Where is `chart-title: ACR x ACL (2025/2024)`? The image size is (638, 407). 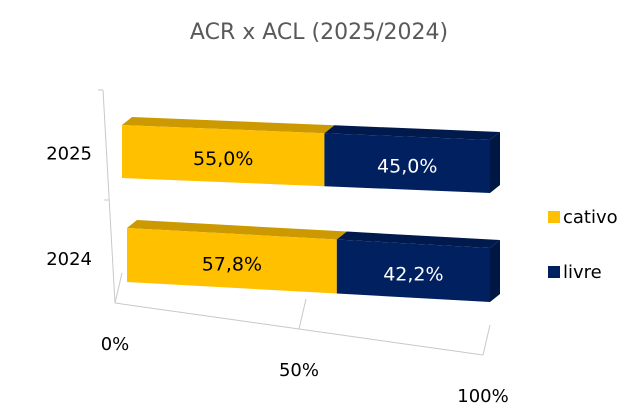
chart-title: ACR x ACL (2025/2024) is located at coordinates (319, 32).